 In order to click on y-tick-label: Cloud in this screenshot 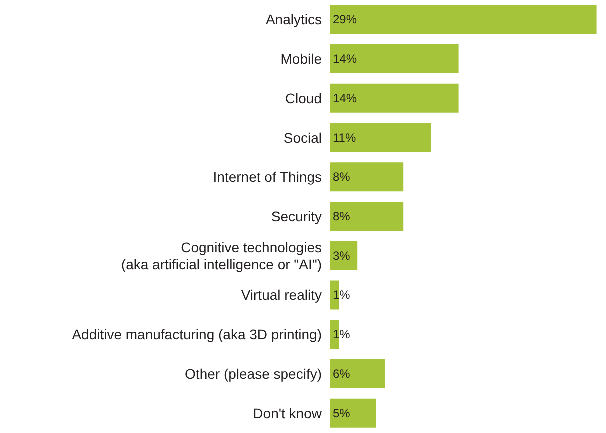, I will do `click(303, 98)`.